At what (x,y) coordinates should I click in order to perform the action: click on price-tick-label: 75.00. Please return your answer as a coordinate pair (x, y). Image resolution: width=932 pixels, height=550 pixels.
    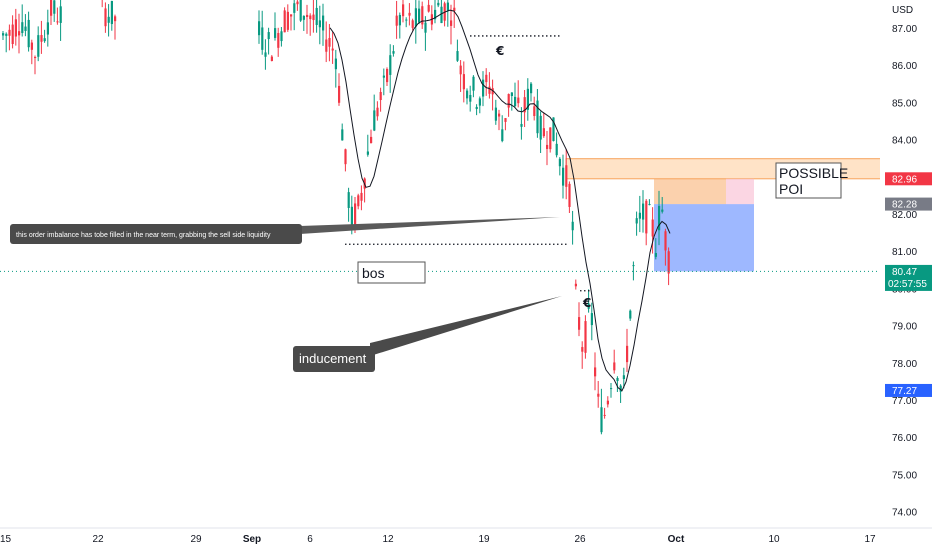
    Looking at the image, I should click on (904, 475).